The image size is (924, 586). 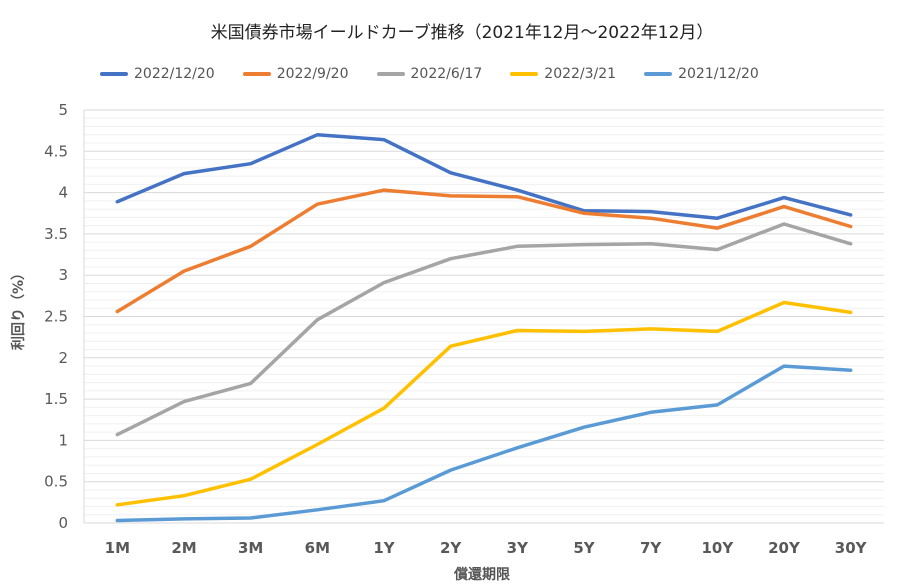 What do you see at coordinates (446, 74) in the screenshot?
I see `legend-label: 2022/6/17` at bounding box center [446, 74].